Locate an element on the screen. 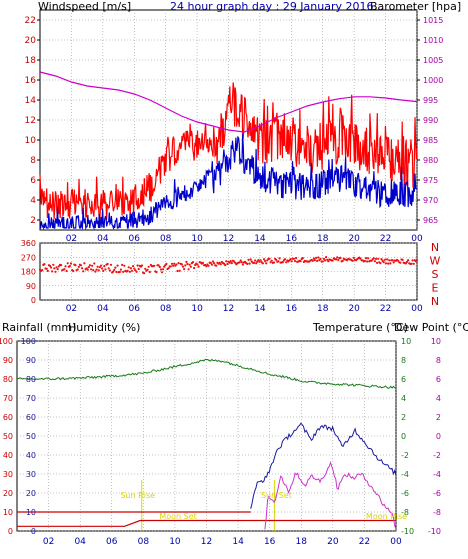  wind-x-tick-label: 12 is located at coordinates (228, 239).